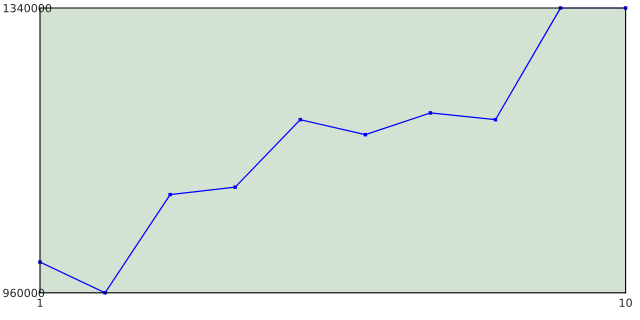 The image size is (640, 320). Describe the element at coordinates (626, 302) in the screenshot. I see `x-tick-label: 10` at that location.